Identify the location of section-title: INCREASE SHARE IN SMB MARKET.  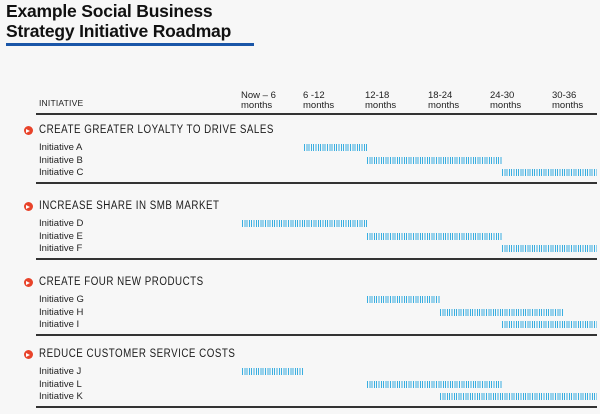
(129, 206).